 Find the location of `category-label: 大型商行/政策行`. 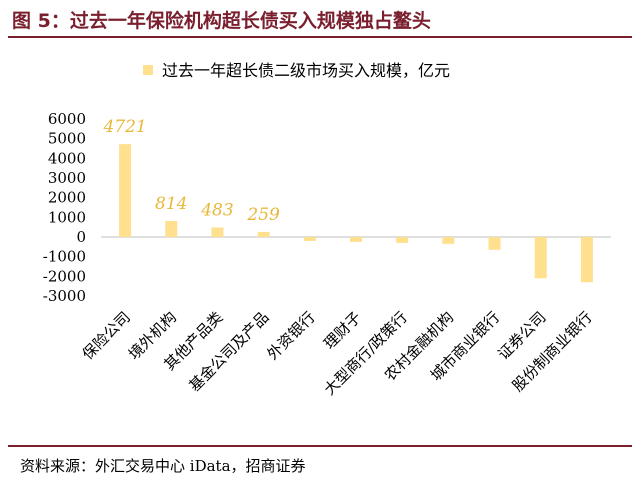

category-label: 大型商行/政策行 is located at coordinates (365, 353).